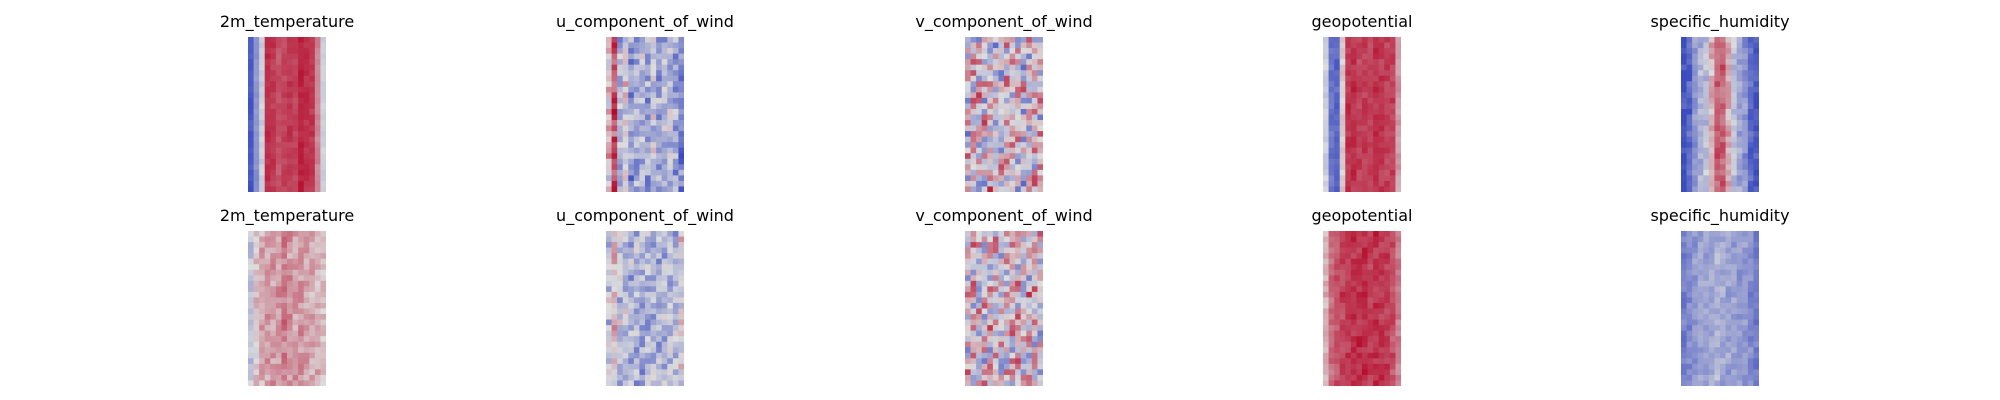  Describe the element at coordinates (1720, 21) in the screenshot. I see `panel-title: specific_humidity` at that location.